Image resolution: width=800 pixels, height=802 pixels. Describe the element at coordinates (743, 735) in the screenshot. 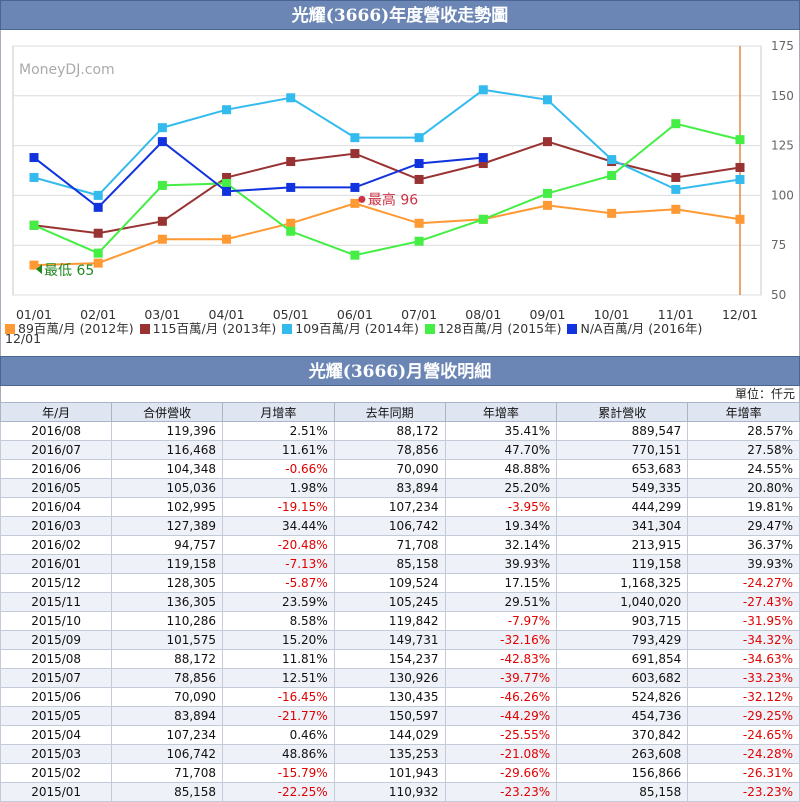

I see `table-cell: -24.65%` at that location.